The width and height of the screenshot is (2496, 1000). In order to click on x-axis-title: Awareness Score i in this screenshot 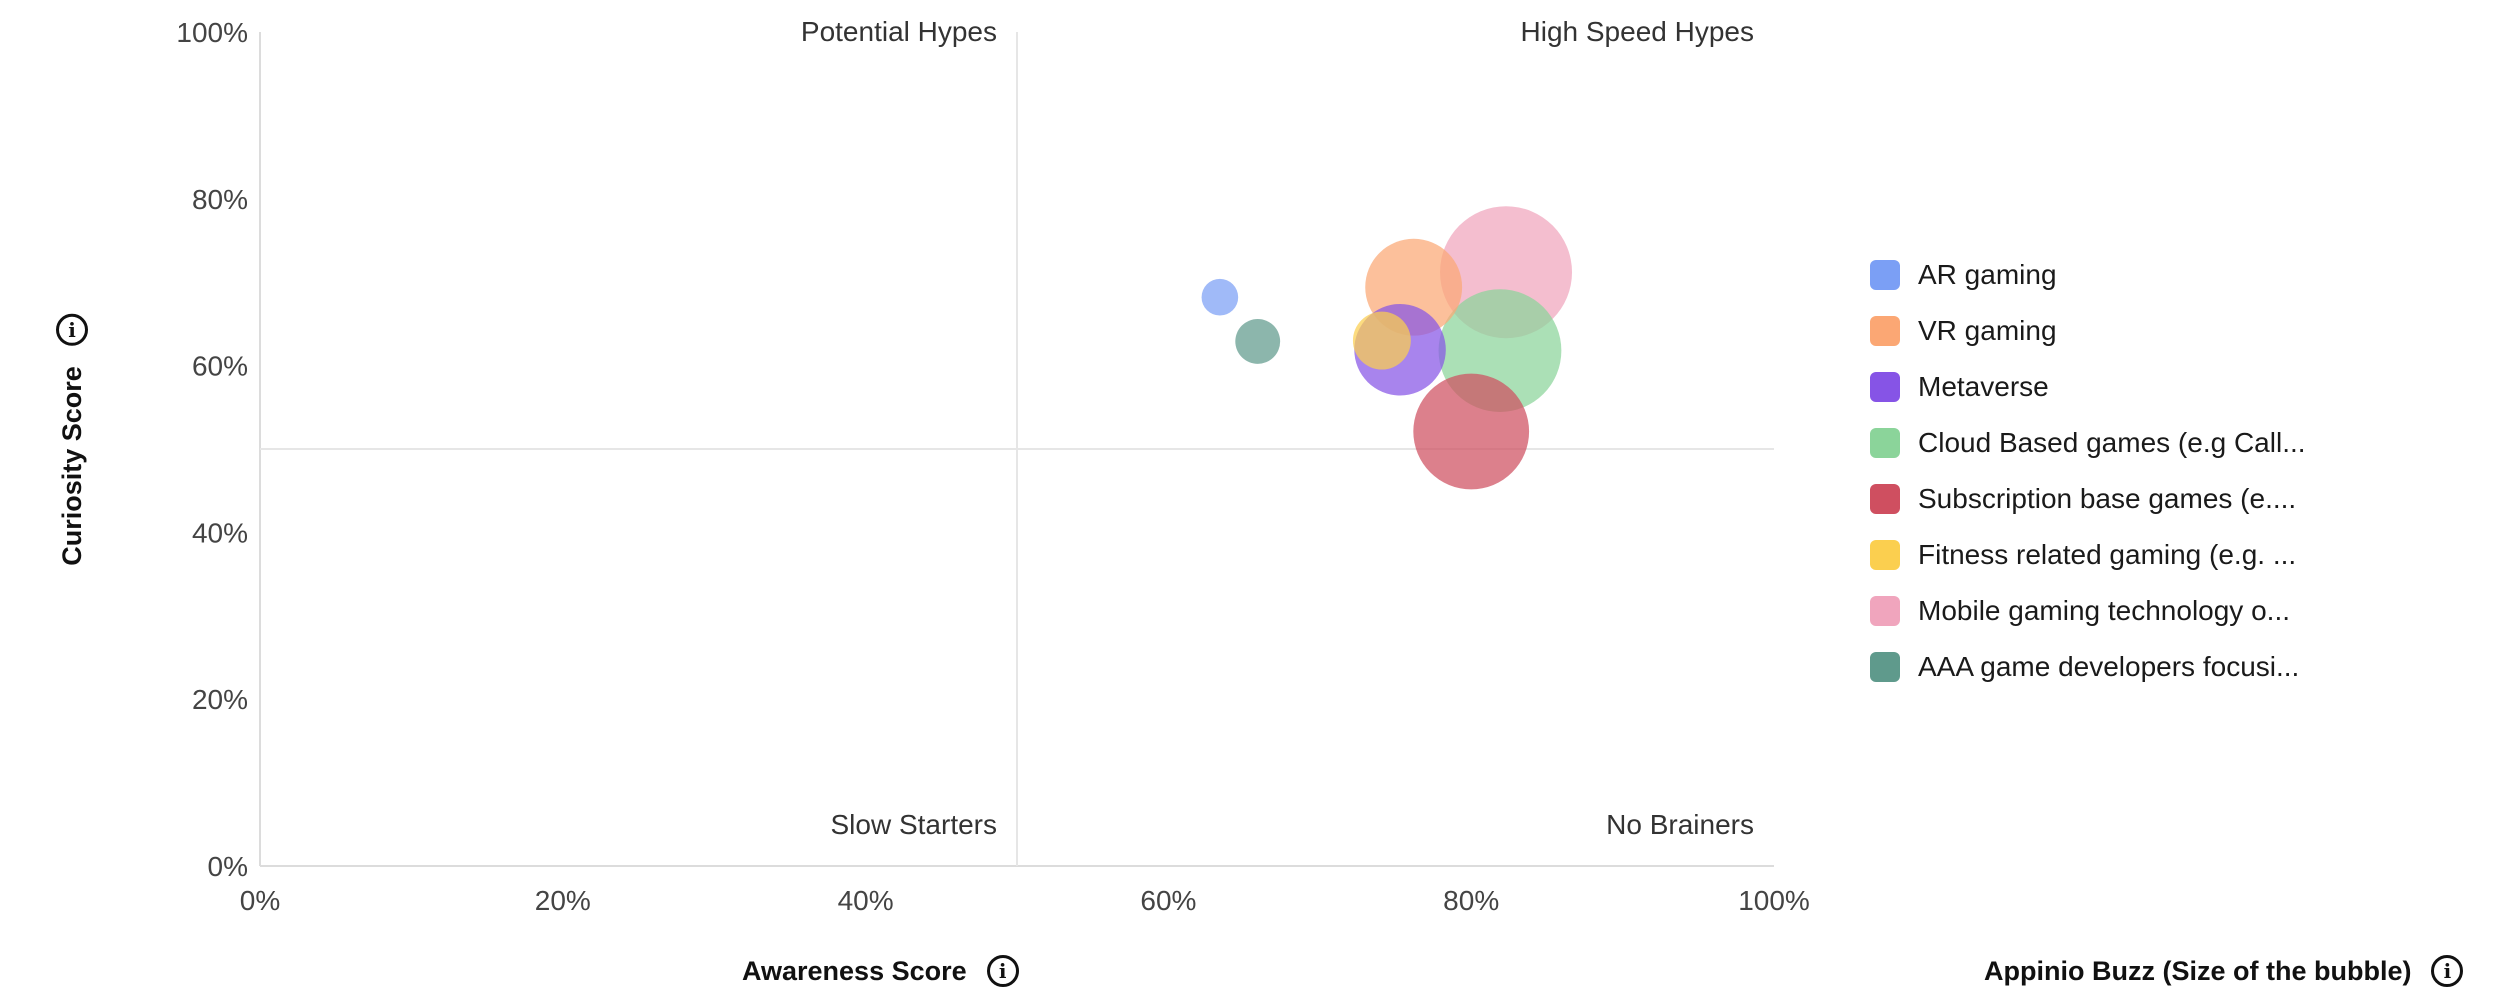, I will do `click(880, 971)`.